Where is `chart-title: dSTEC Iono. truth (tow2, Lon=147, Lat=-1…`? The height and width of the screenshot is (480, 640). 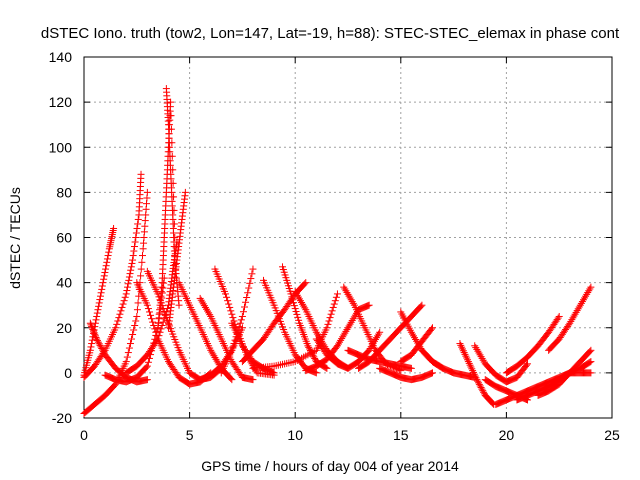 chart-title: dSTEC Iono. truth (tow2, Lon=147, Lat=-1… is located at coordinates (330, 33).